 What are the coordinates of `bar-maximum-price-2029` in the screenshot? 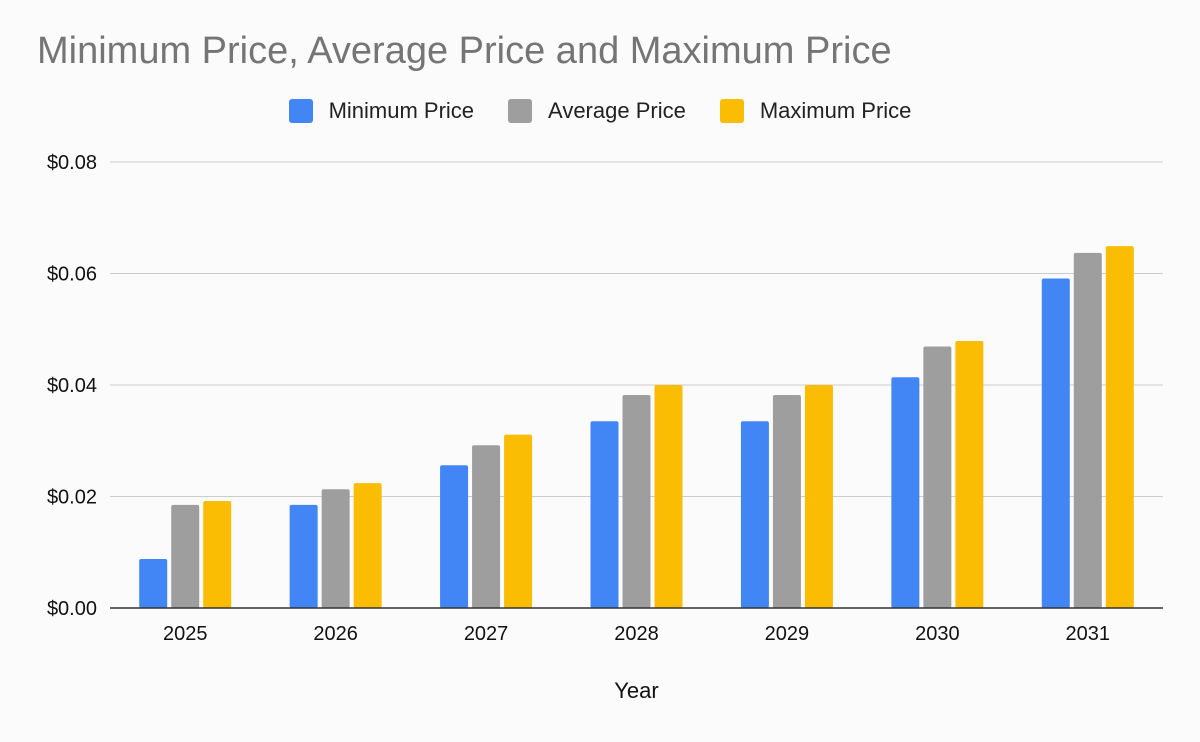 It's located at (818, 496).